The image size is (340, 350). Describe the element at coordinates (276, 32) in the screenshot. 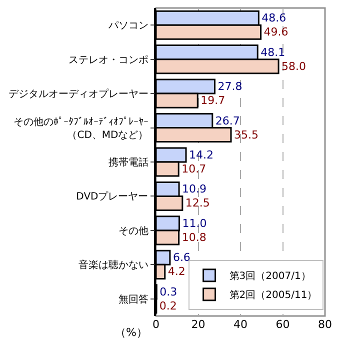

I see `data-label: 49.6` at that location.